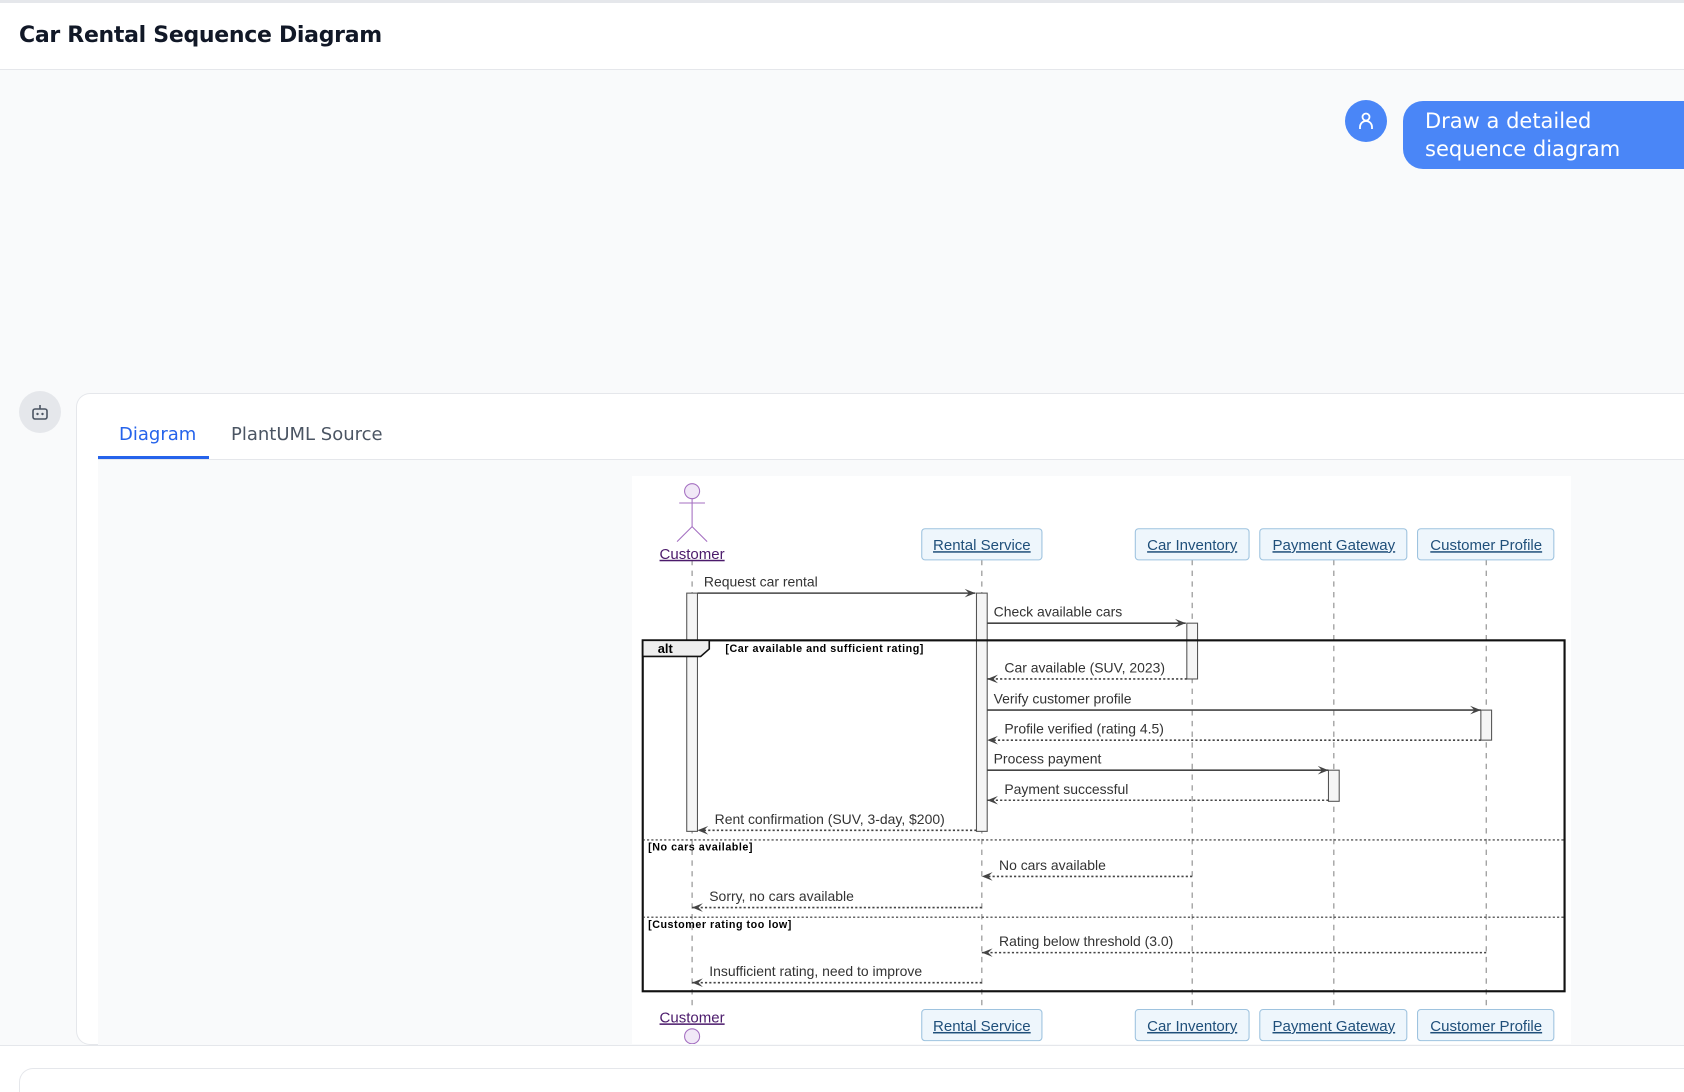 The height and width of the screenshot is (1092, 1684). What do you see at coordinates (824, 649) in the screenshot?
I see `alt-guard: [Car available and sufficient rating]` at bounding box center [824, 649].